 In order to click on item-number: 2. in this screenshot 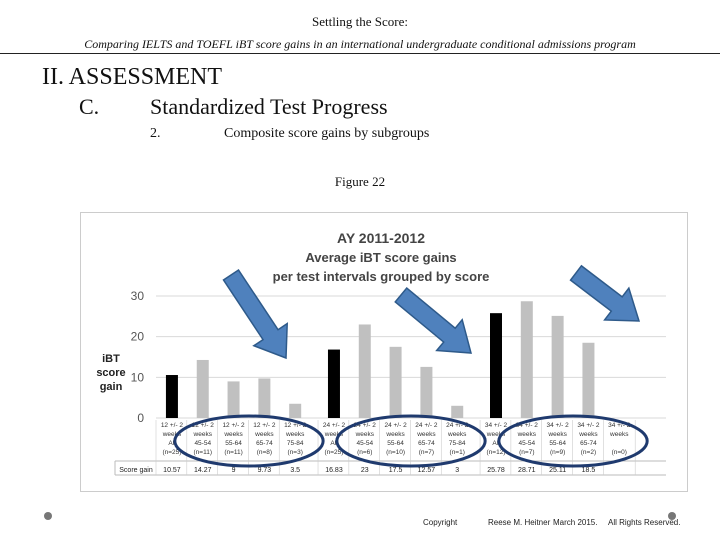, I will do `click(155, 133)`.